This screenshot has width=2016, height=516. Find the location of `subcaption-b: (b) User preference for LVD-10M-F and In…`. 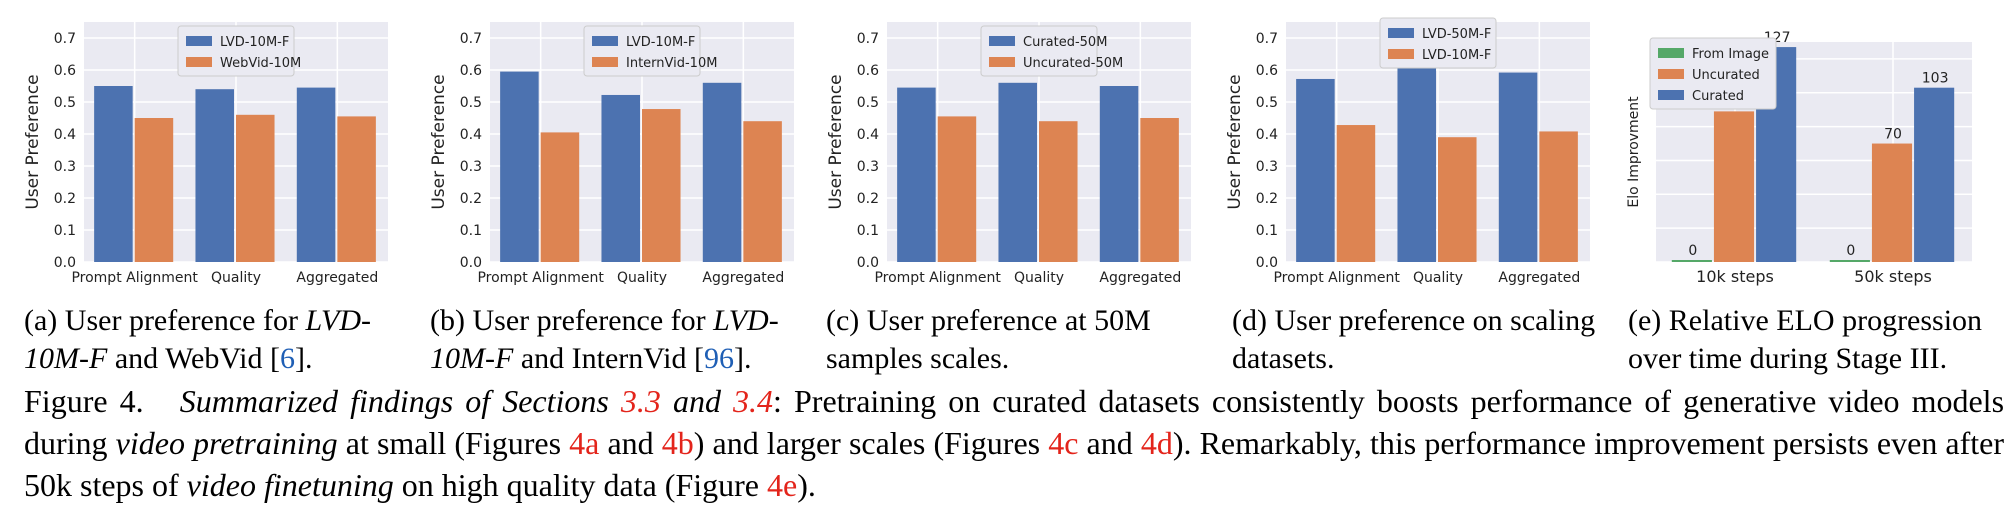

subcaption-b: (b) User preference for LVD-10M-F and In… is located at coordinates (604, 339).